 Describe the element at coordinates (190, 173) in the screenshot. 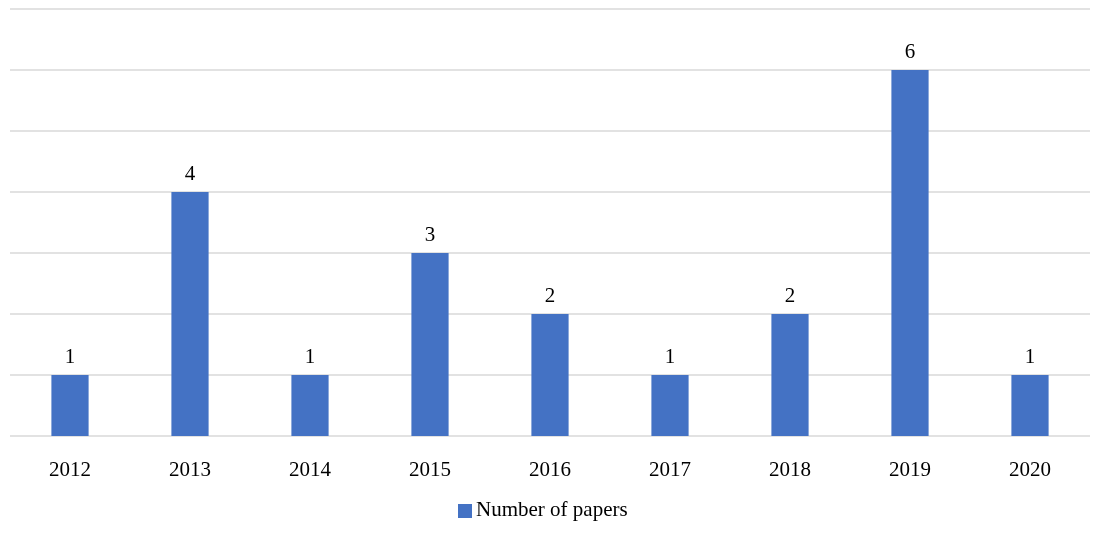

I see `data-label: 4` at that location.